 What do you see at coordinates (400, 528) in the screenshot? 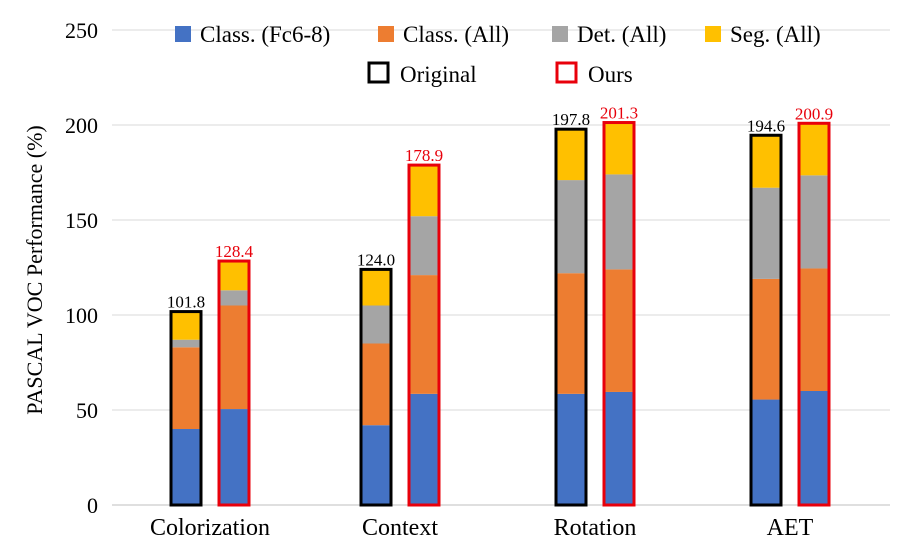
I see `x-category-label: Context` at bounding box center [400, 528].